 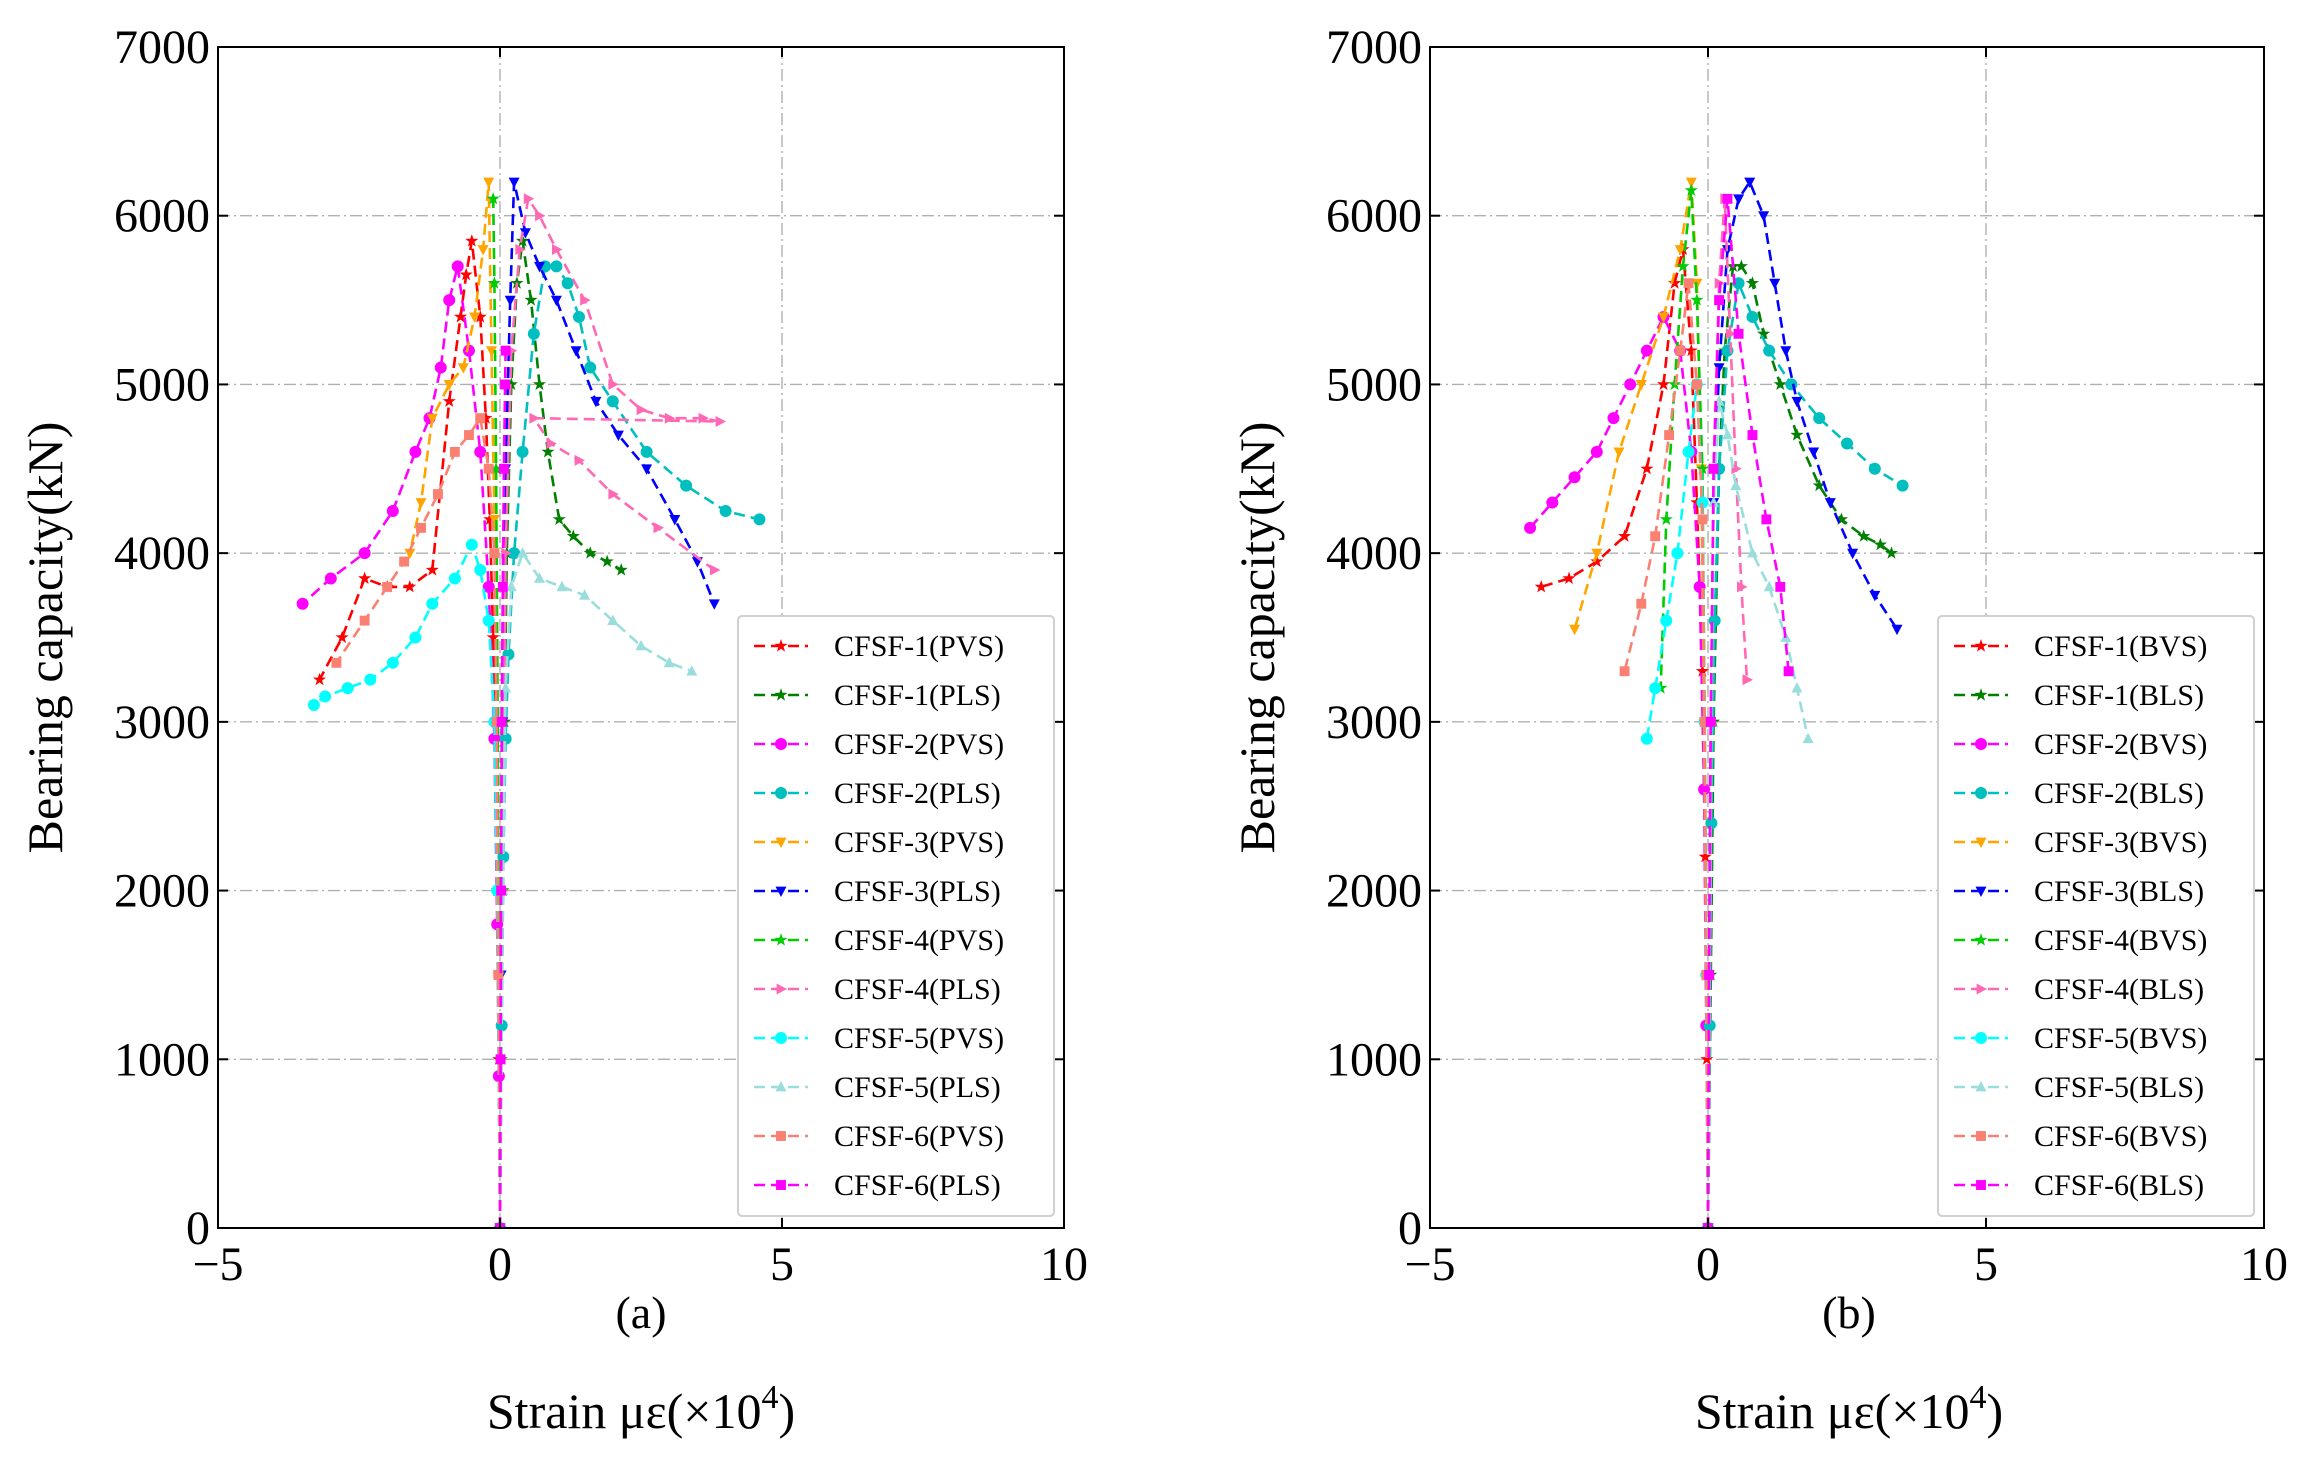 I want to click on x-tick-label: −5, so click(x=1429, y=1264).